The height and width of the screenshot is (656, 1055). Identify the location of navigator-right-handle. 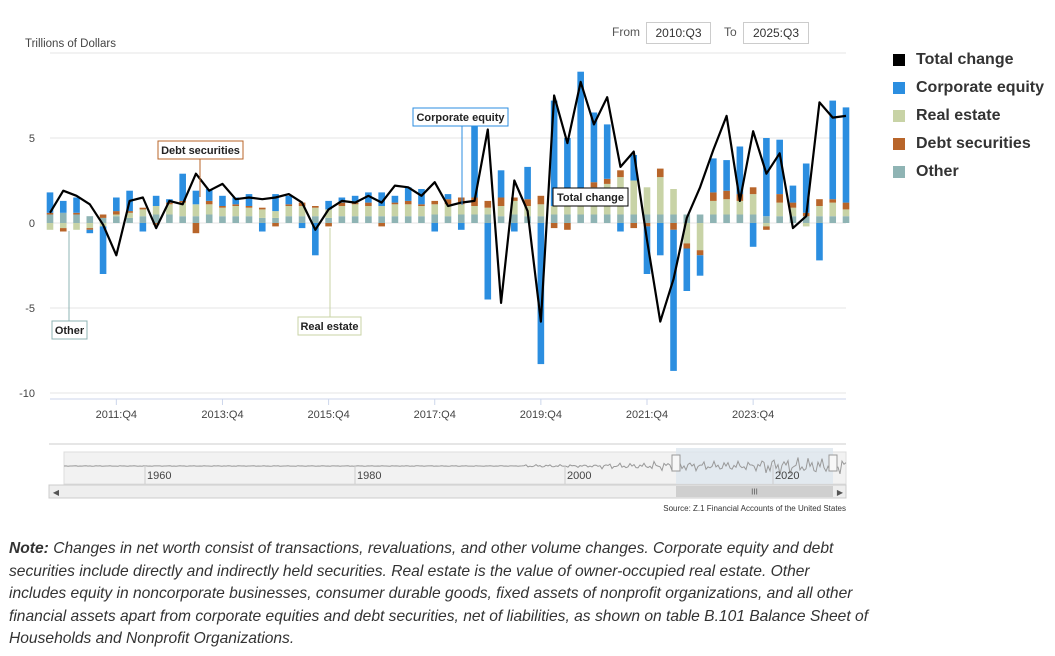
(833, 463).